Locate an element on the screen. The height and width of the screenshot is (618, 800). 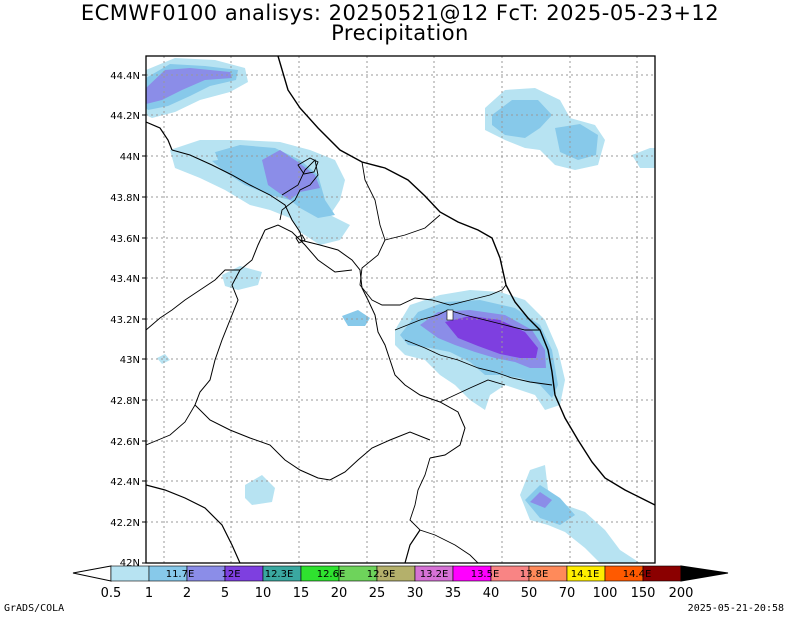
province-border-abruzzo is located at coordinates (444, 510).